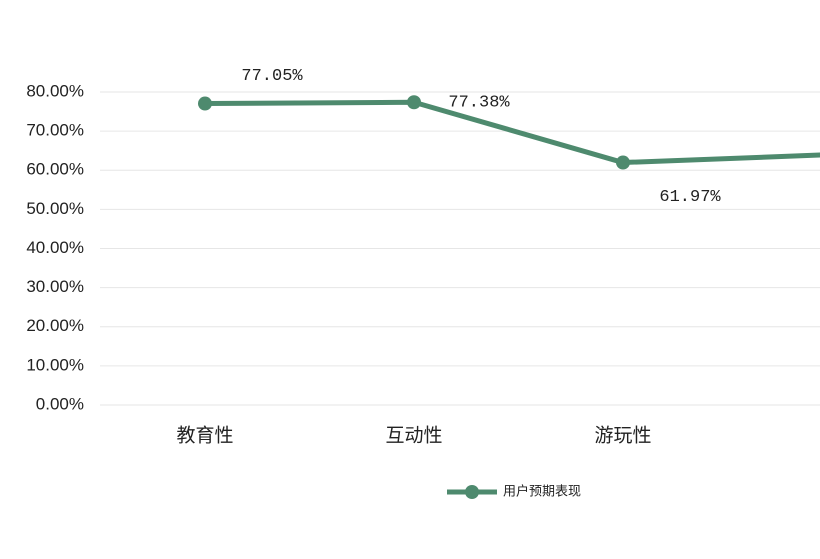 Image resolution: width=820 pixels, height=559 pixels. What do you see at coordinates (55, 208) in the screenshot?
I see `y-tick-label: 50.00%` at bounding box center [55, 208].